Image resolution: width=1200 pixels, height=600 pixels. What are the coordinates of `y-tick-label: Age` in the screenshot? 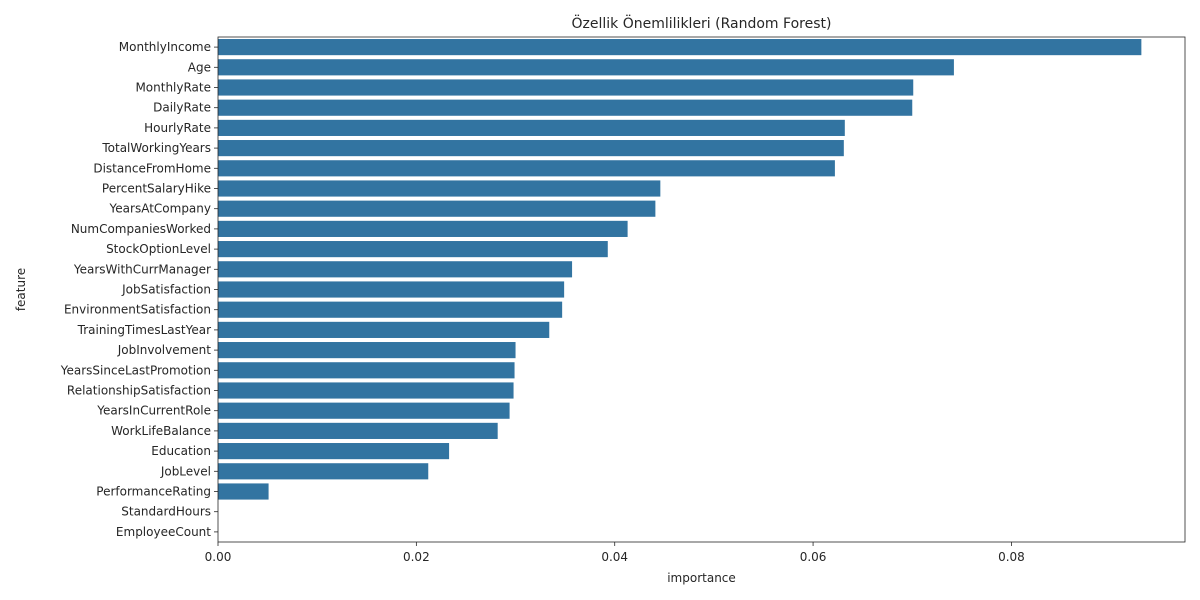 It's located at (199, 67).